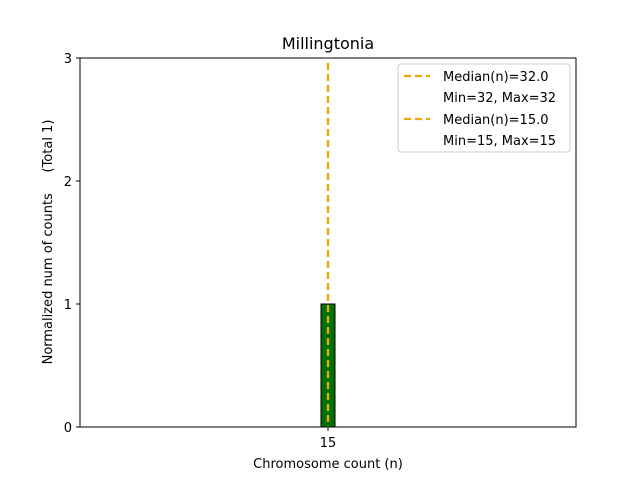  What do you see at coordinates (328, 245) in the screenshot?
I see `plot-area` at bounding box center [328, 245].